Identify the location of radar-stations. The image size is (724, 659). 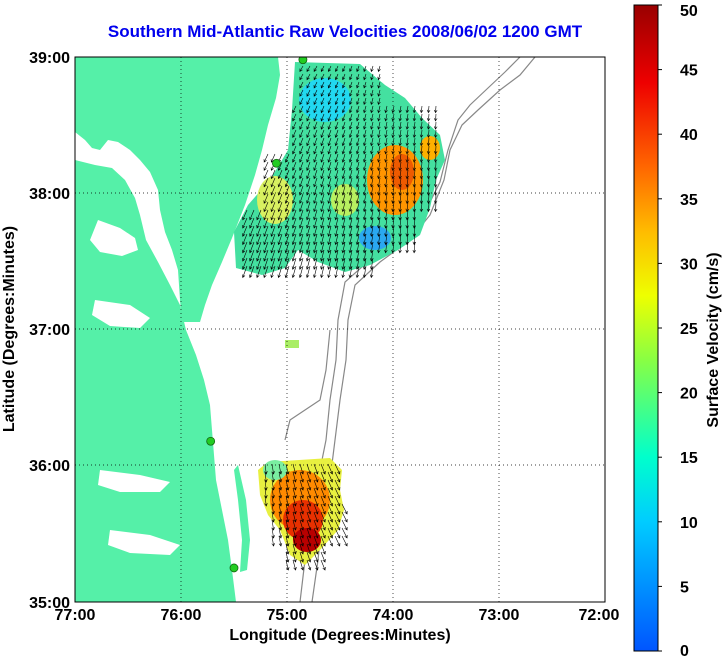
(257, 315).